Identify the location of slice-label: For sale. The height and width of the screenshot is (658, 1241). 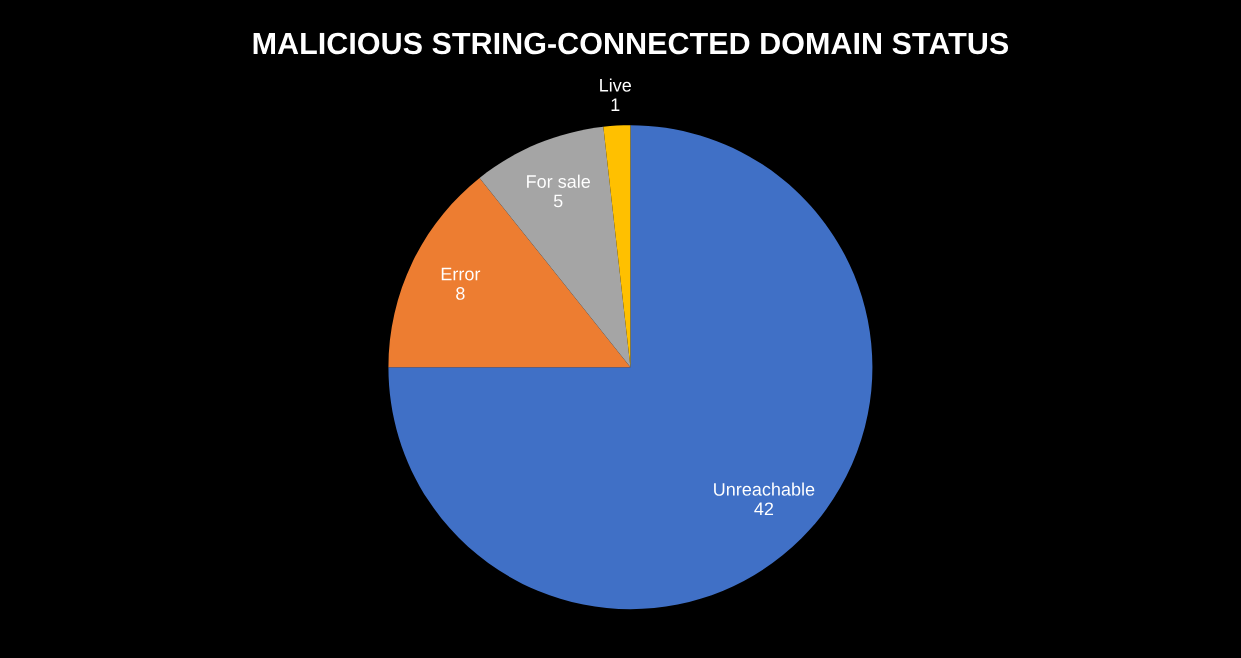
(559, 181).